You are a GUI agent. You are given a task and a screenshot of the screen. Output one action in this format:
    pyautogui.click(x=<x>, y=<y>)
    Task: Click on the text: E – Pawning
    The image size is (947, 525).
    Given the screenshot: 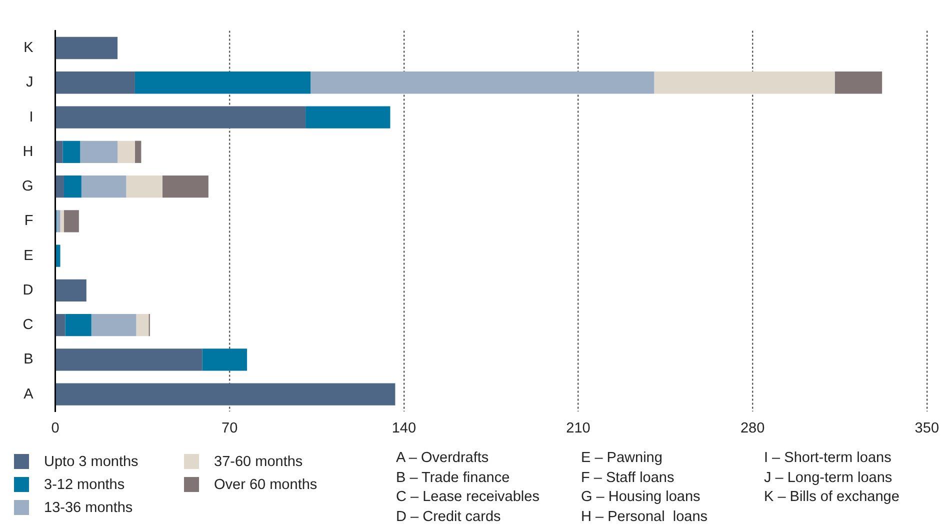 What is the action you would take?
    pyautogui.click(x=622, y=459)
    